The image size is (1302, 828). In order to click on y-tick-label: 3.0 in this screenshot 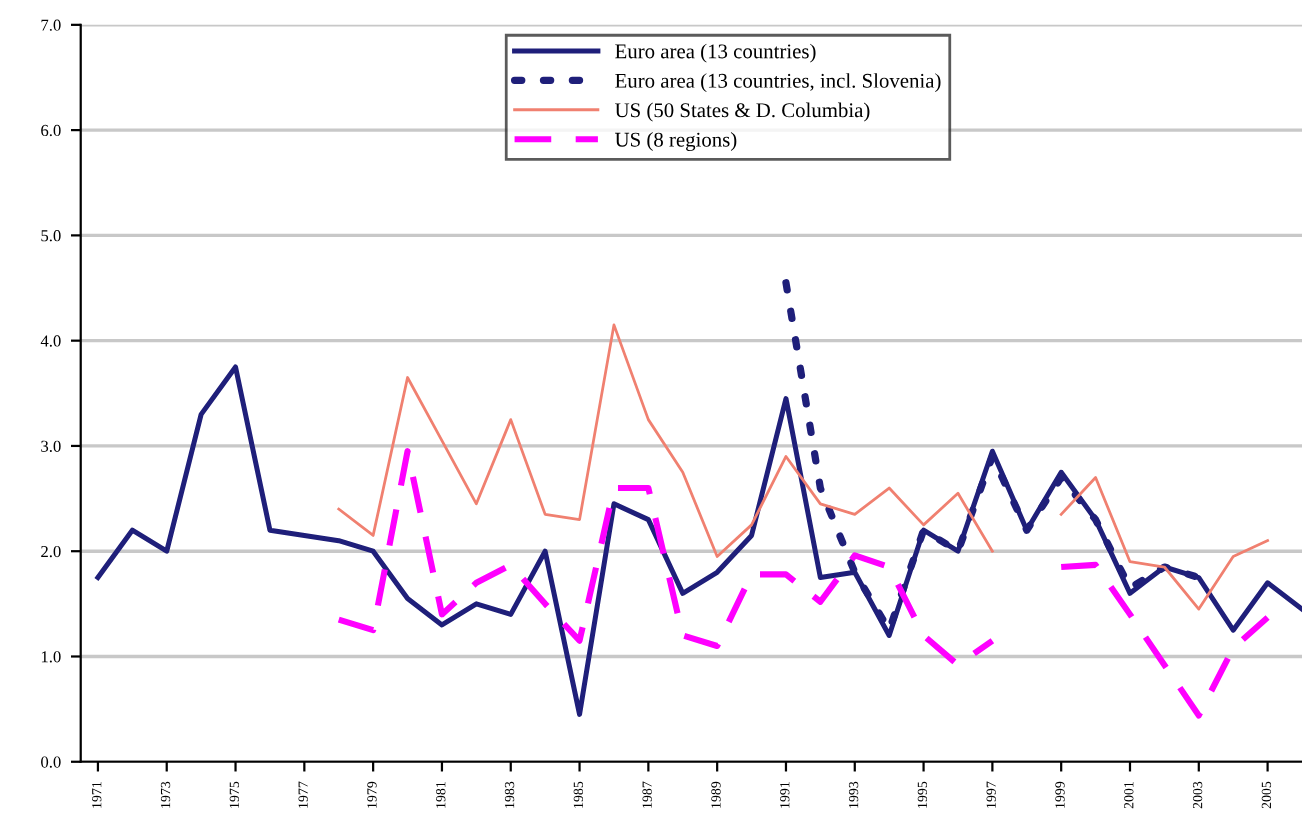, I will do `click(51, 446)`.